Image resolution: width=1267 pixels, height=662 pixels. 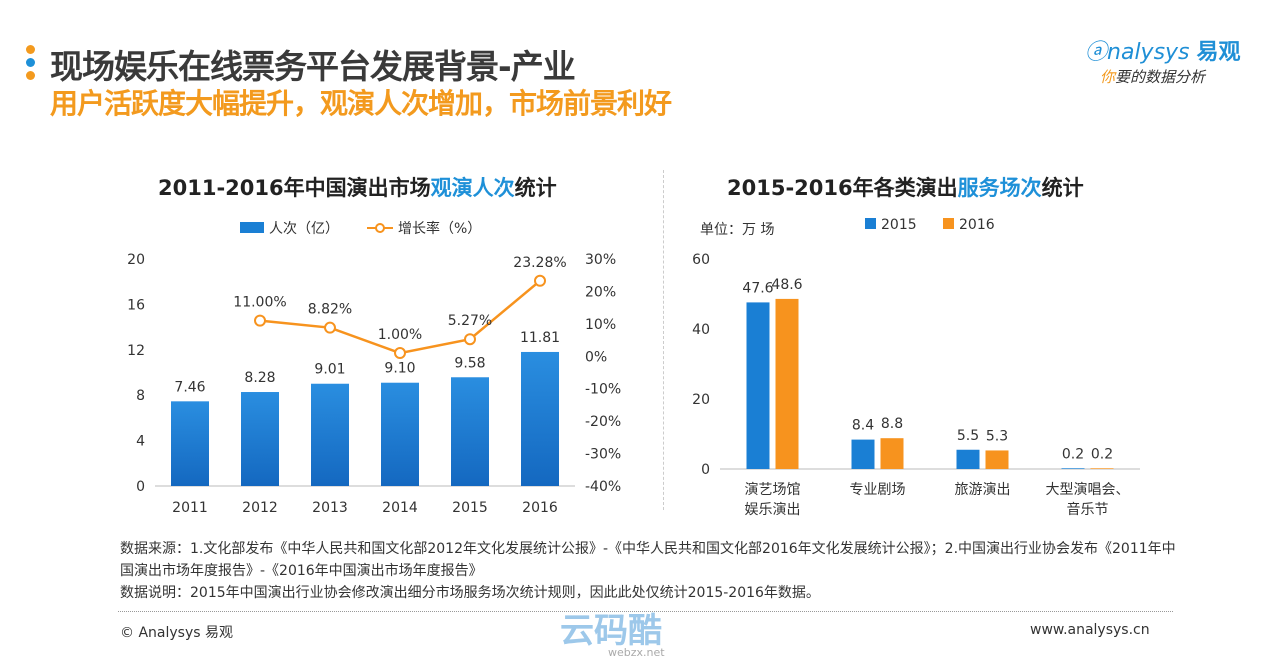 What do you see at coordinates (1153, 77) in the screenshot?
I see `slogan: 你要的数据分析` at bounding box center [1153, 77].